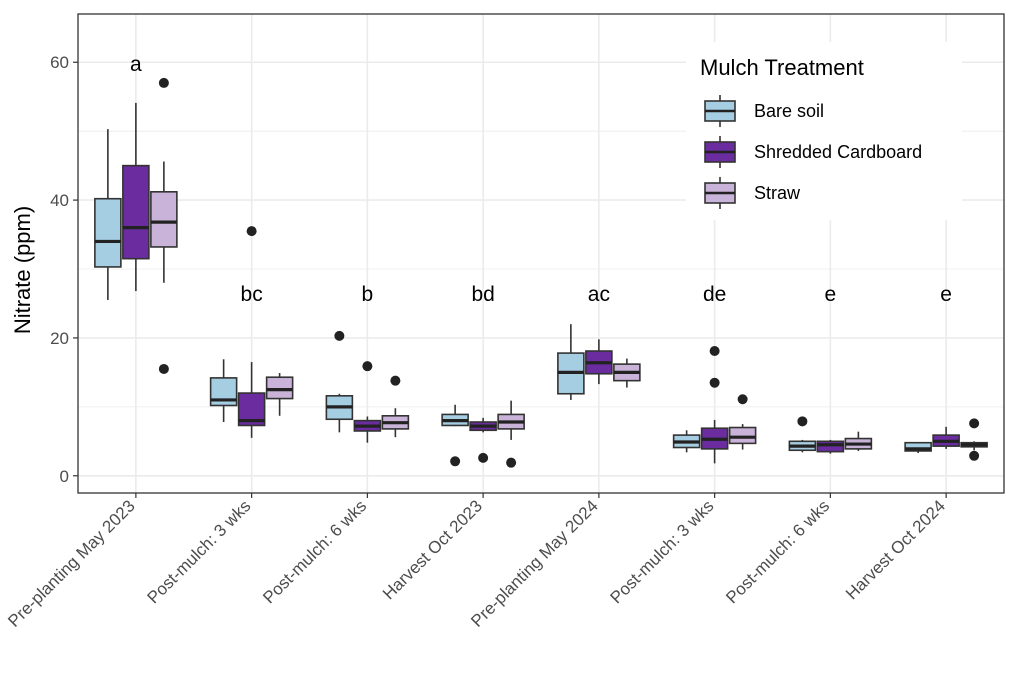 The width and height of the screenshot is (1024, 683). What do you see at coordinates (838, 152) in the screenshot?
I see `legend-label: Shredded Cardboard` at bounding box center [838, 152].